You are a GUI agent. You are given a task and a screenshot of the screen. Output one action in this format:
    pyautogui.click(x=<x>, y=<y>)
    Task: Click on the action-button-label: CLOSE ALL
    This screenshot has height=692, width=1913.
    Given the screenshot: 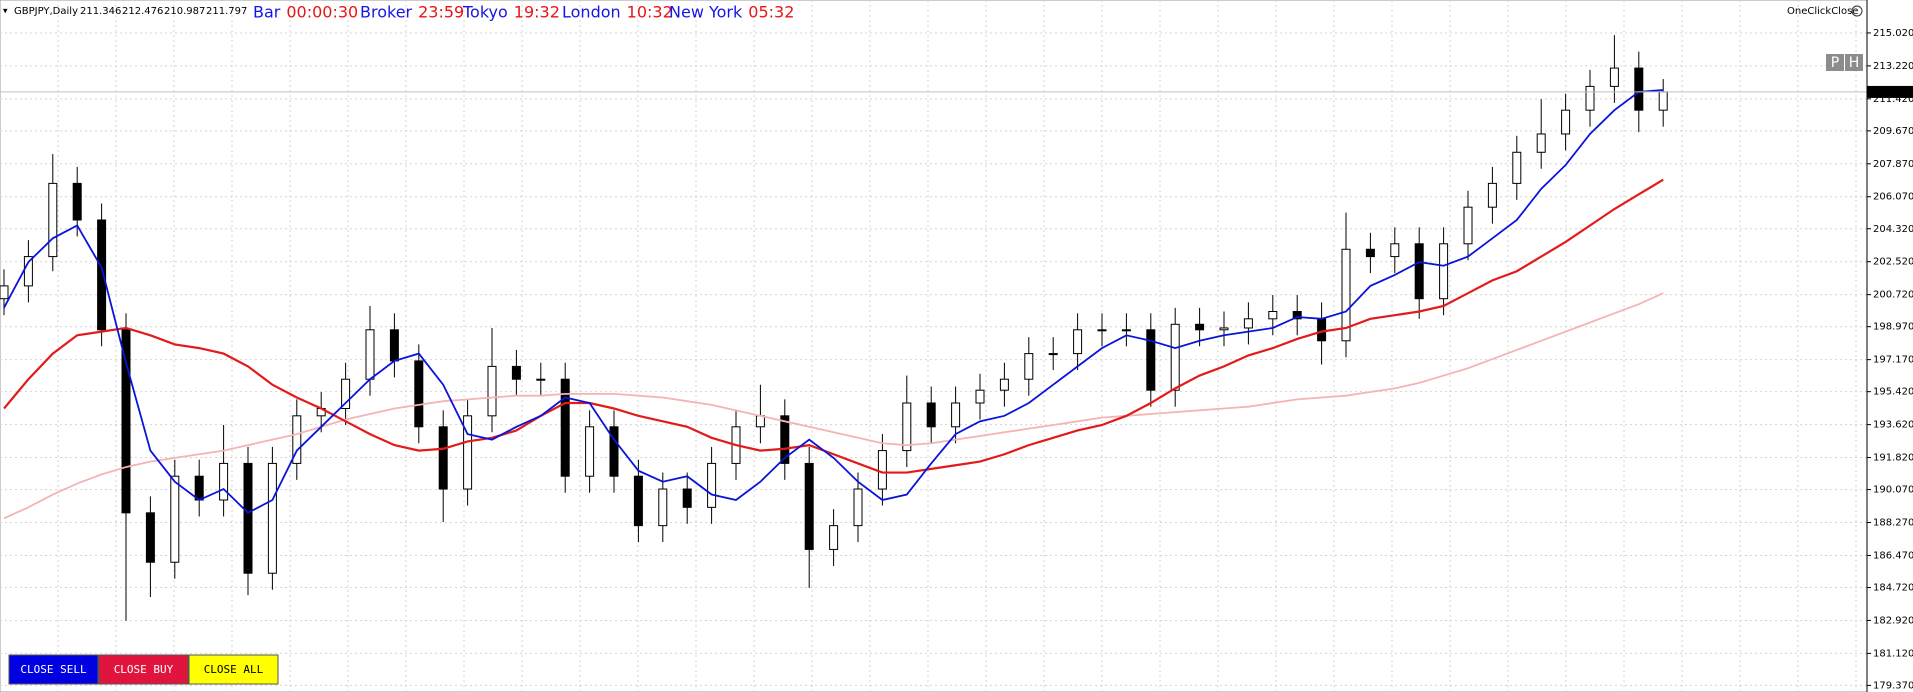 What is the action you would take?
    pyautogui.click(x=234, y=669)
    